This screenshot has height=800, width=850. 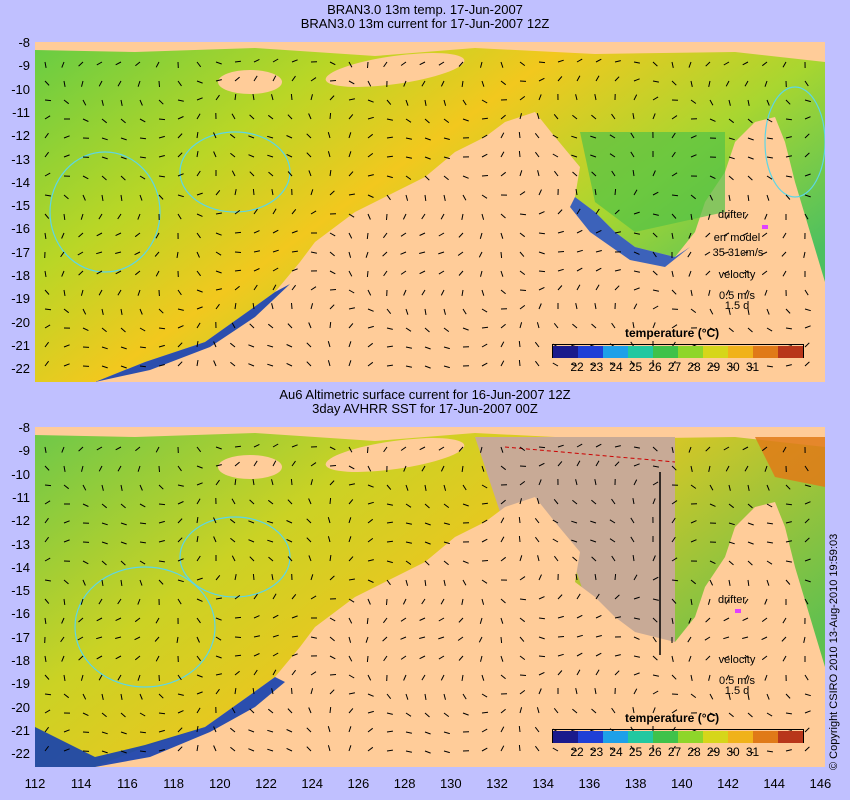 I want to click on top-drifter-icon, so click(x=765, y=227).